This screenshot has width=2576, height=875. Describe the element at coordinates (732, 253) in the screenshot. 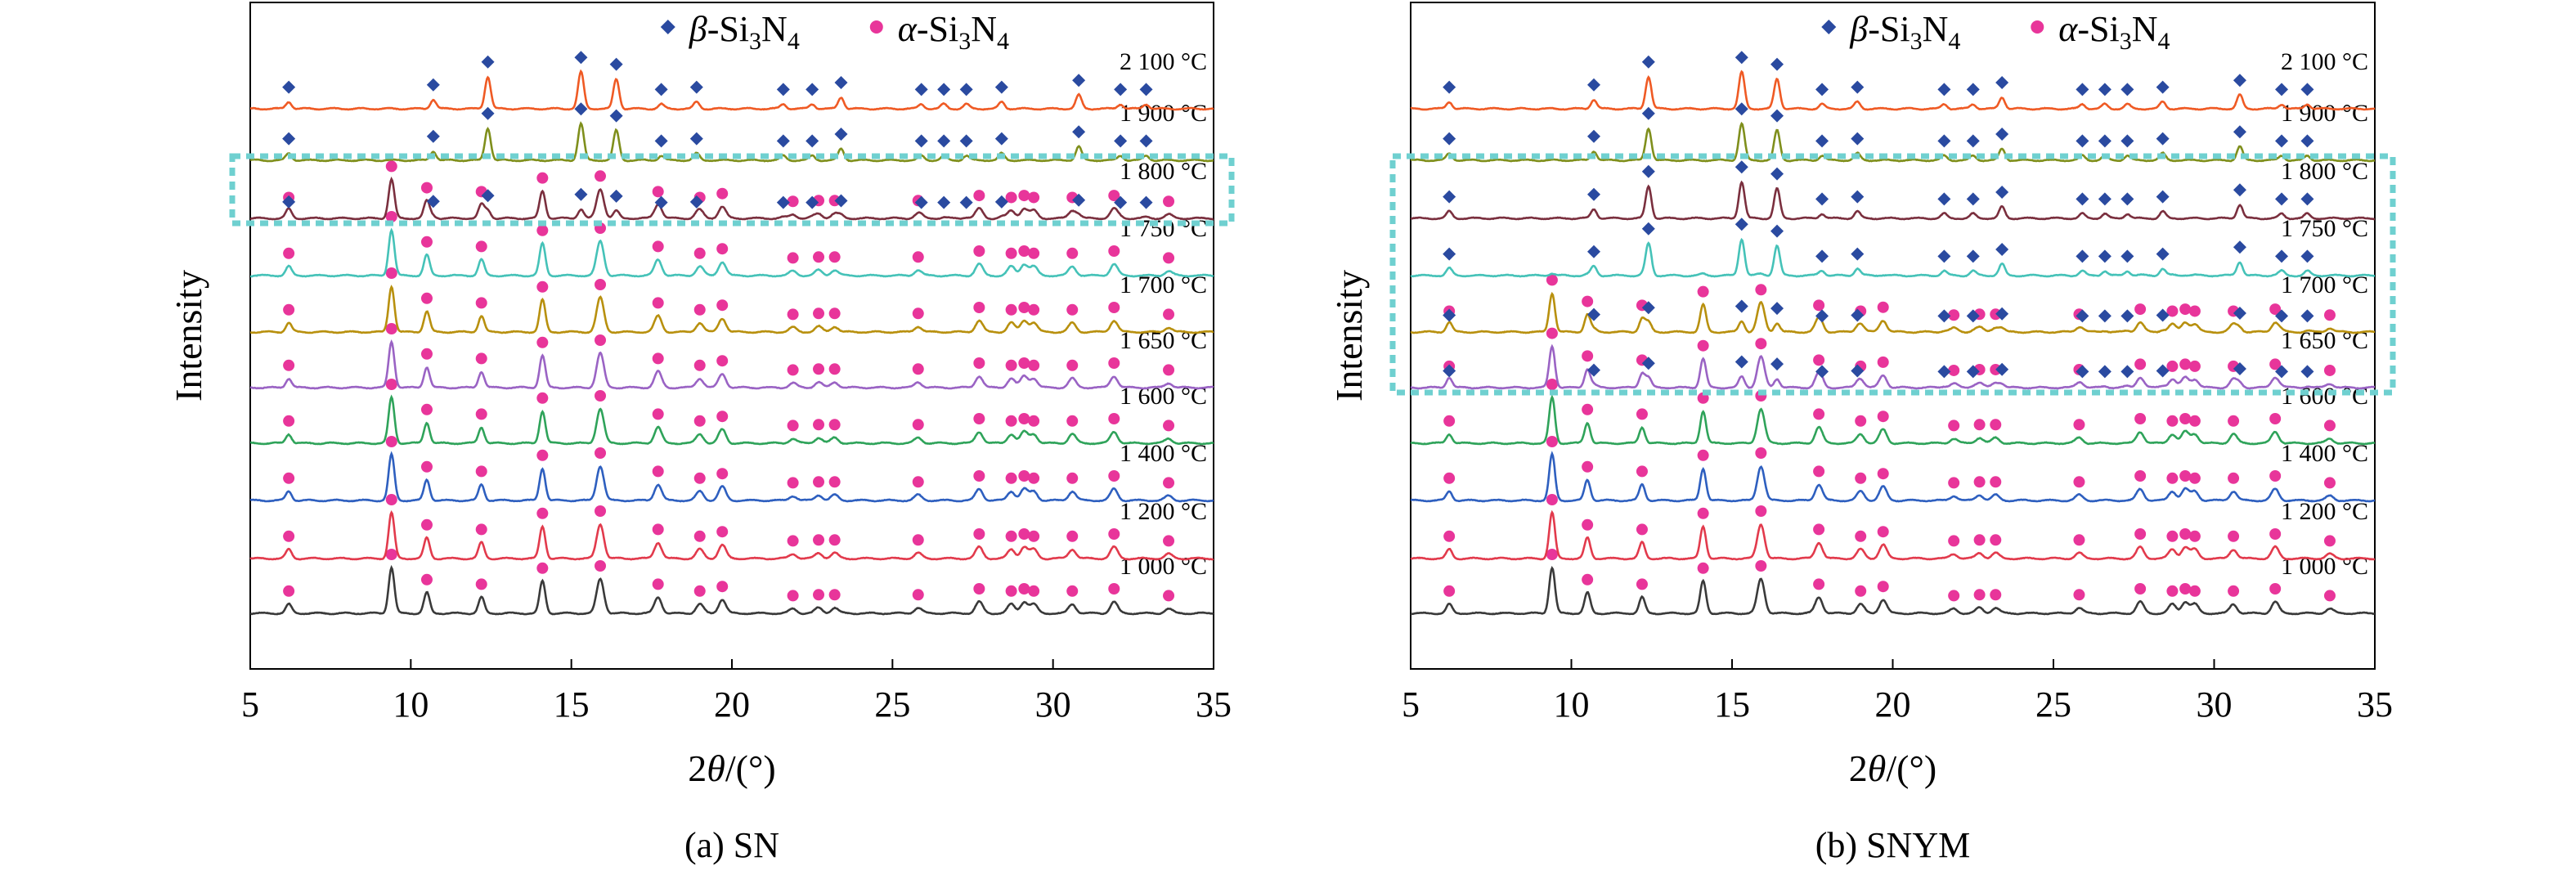

I see `series-line-1-750-c` at that location.